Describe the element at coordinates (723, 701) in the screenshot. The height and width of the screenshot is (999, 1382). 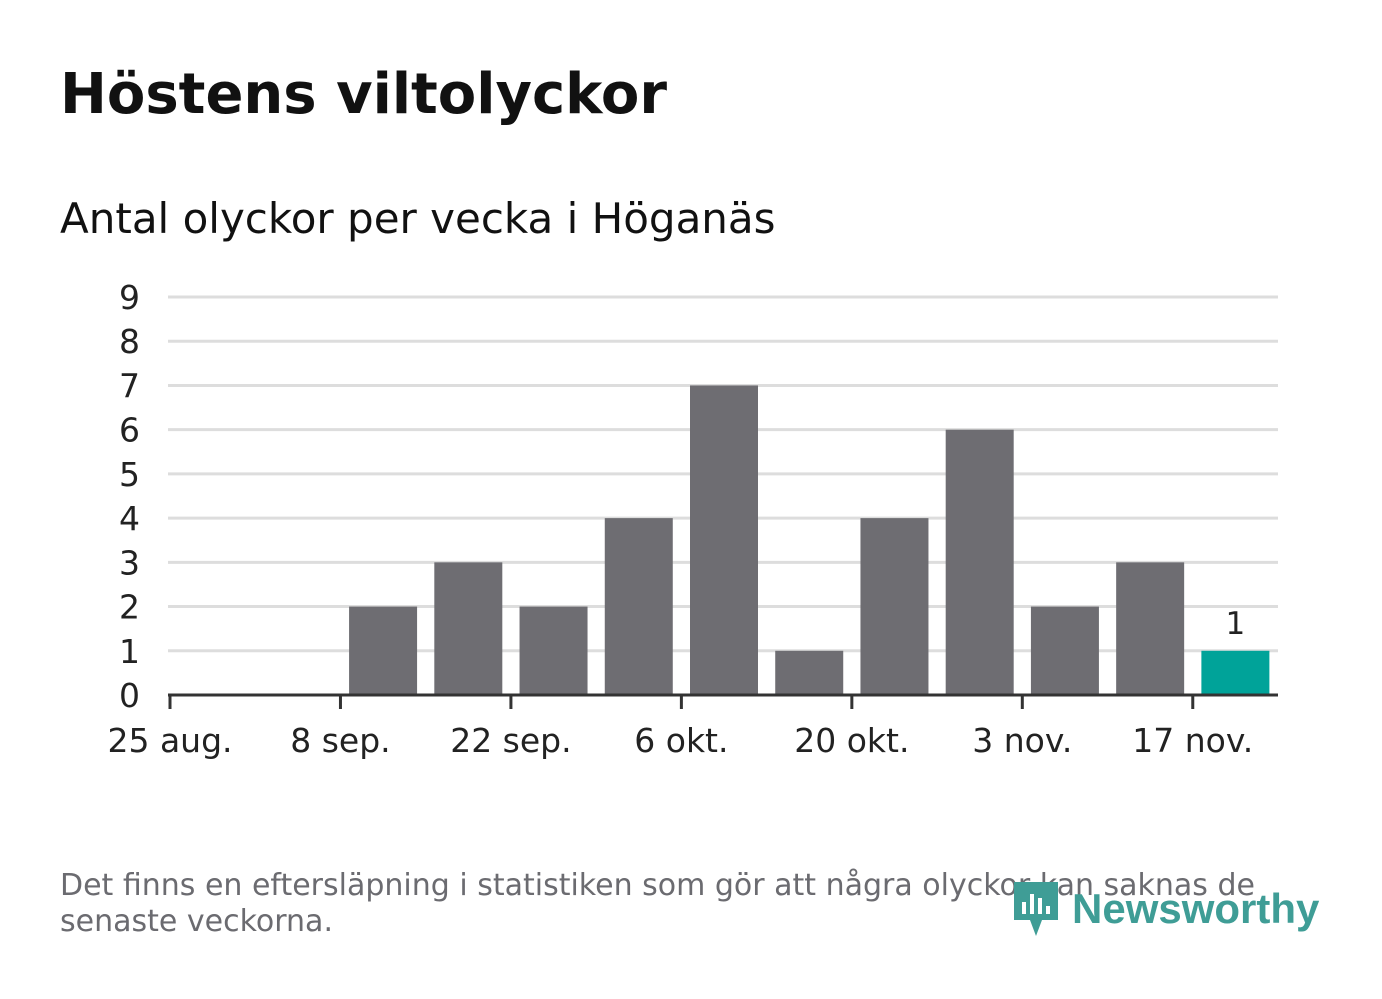
I see `x-axis` at that location.